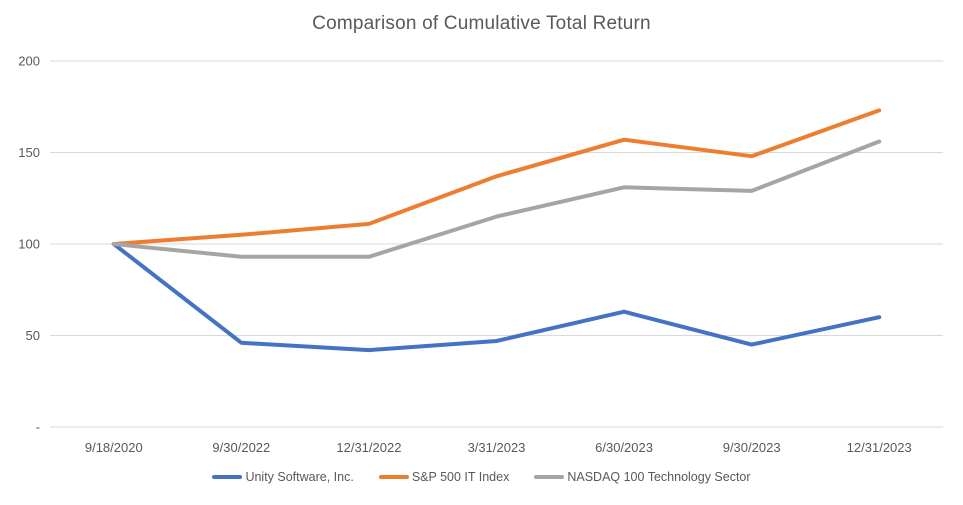 This screenshot has width=963, height=505. What do you see at coordinates (33, 335) in the screenshot?
I see `y-axis-tick-label: 50` at bounding box center [33, 335].